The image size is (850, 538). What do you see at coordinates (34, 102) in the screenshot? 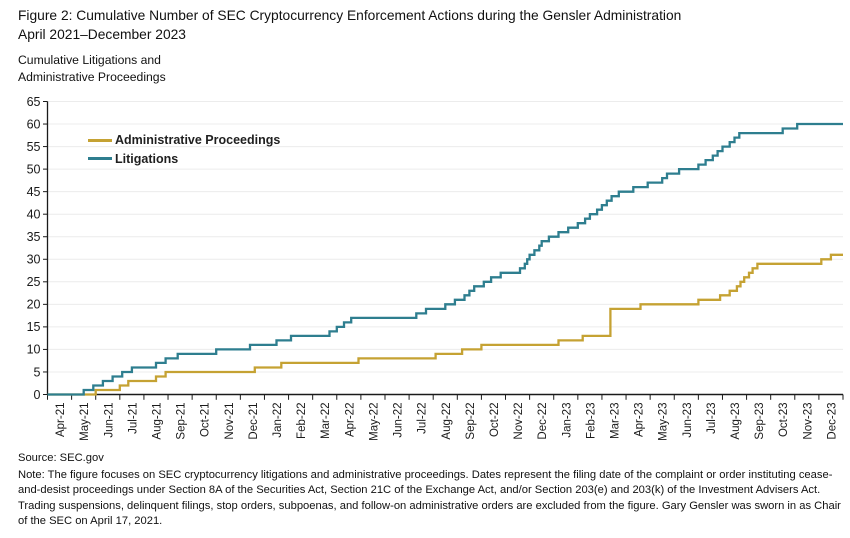
I see `y-tick-label: 65` at bounding box center [34, 102].